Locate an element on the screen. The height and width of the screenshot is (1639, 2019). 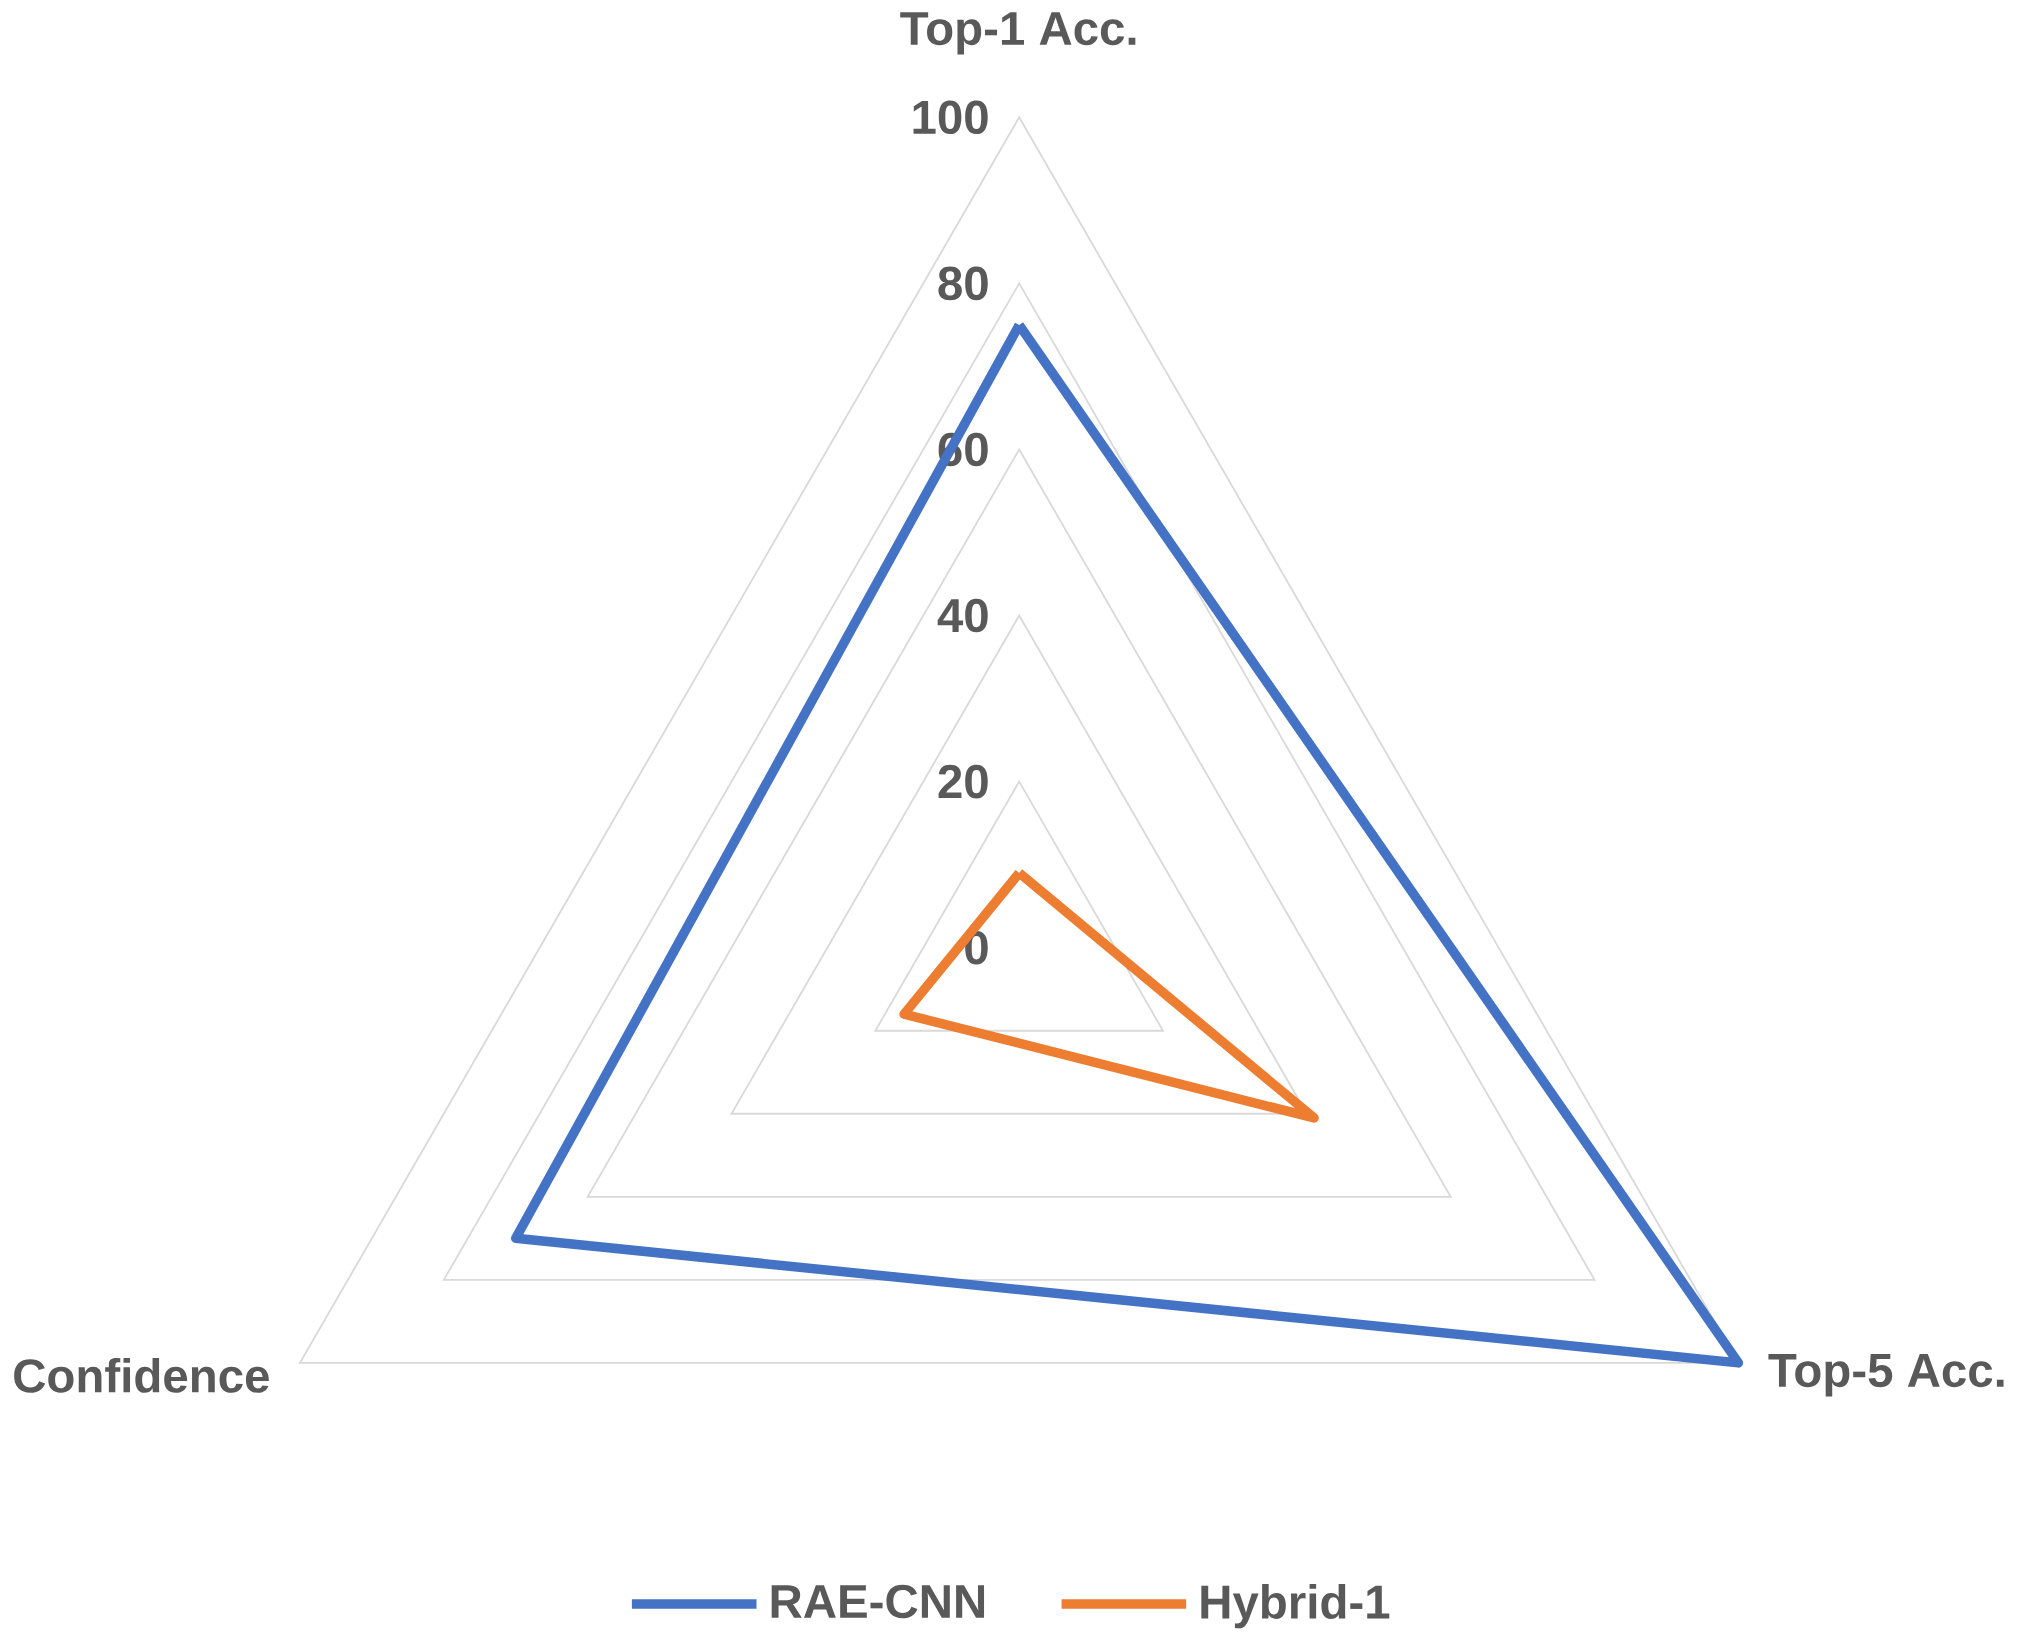
spoke-label: Top-5 Acc. is located at coordinates (1886, 1375).